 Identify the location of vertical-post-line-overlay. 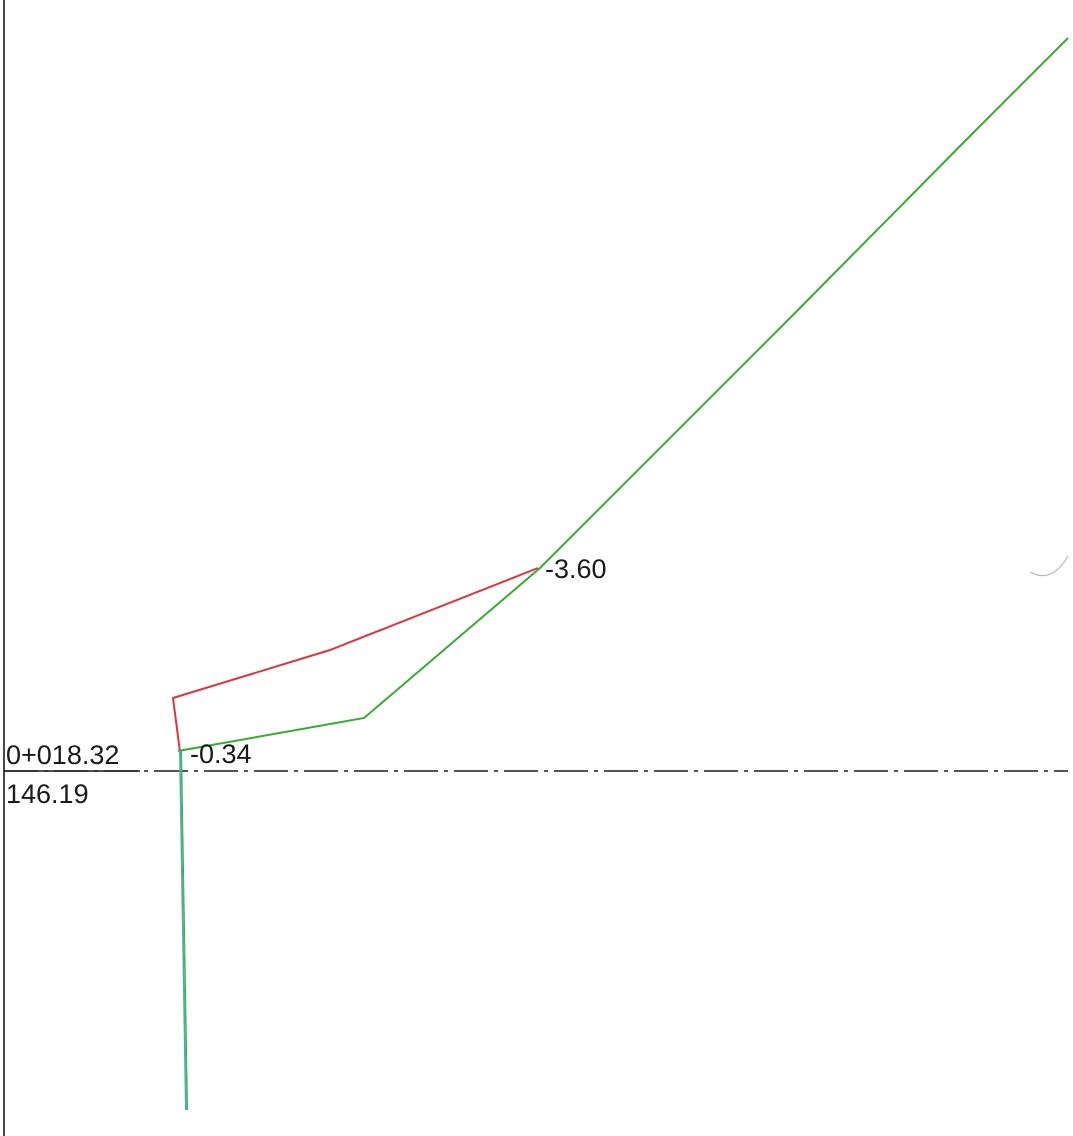
(184, 930).